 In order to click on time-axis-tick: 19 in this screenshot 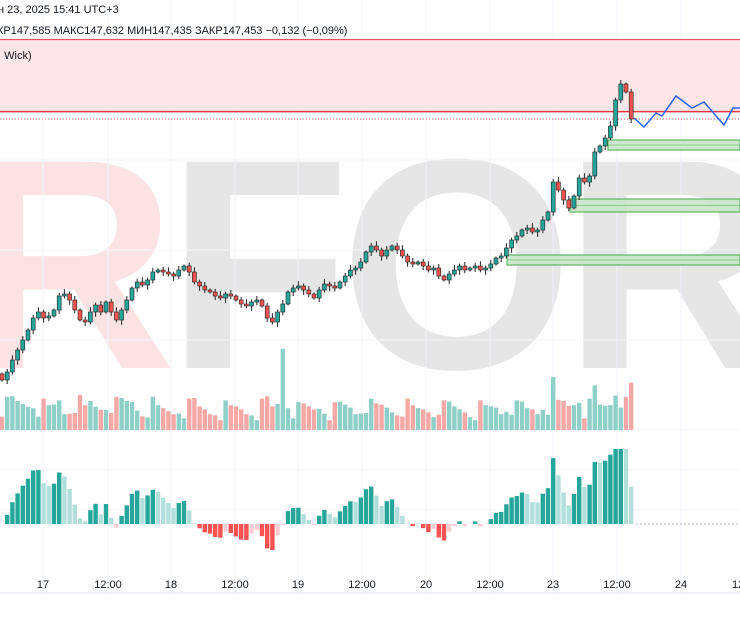, I will do `click(298, 585)`.